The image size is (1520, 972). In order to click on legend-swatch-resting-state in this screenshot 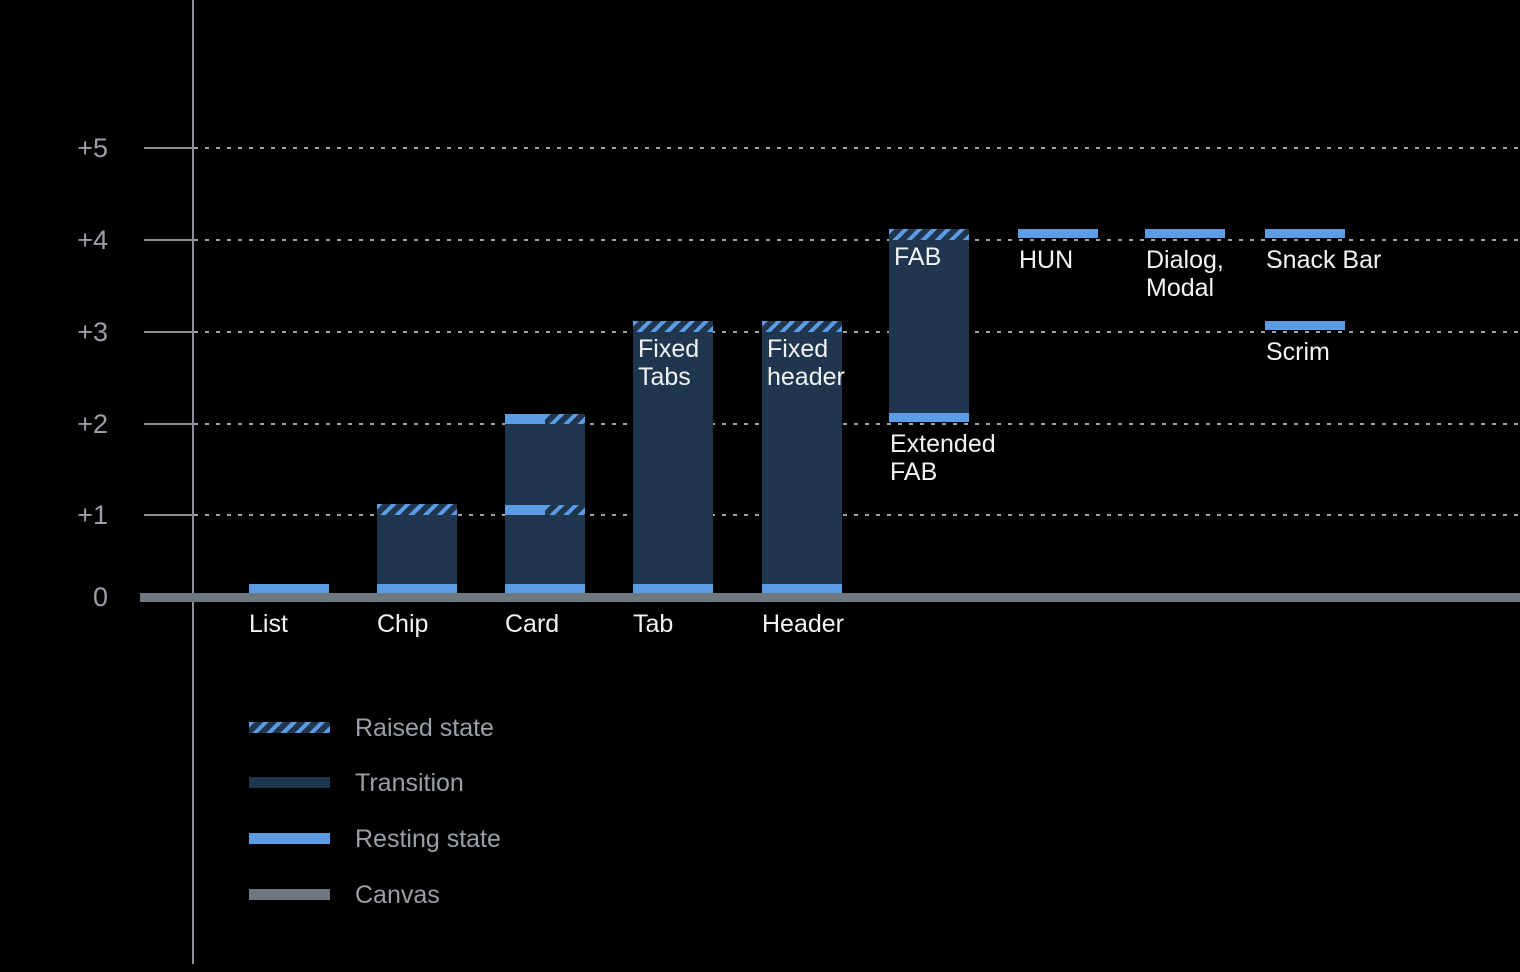, I will do `click(289, 838)`.